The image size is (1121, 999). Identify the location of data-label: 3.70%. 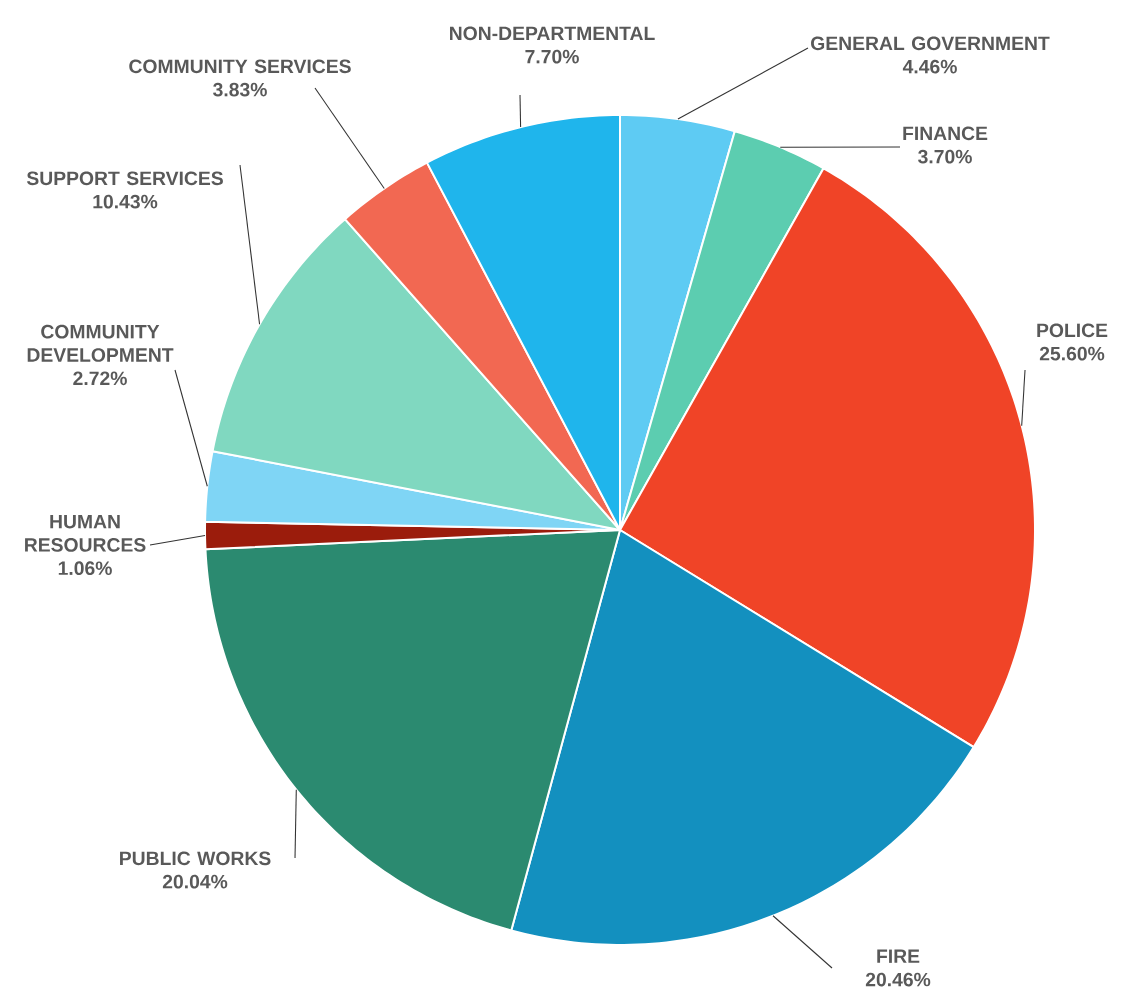
(945, 156).